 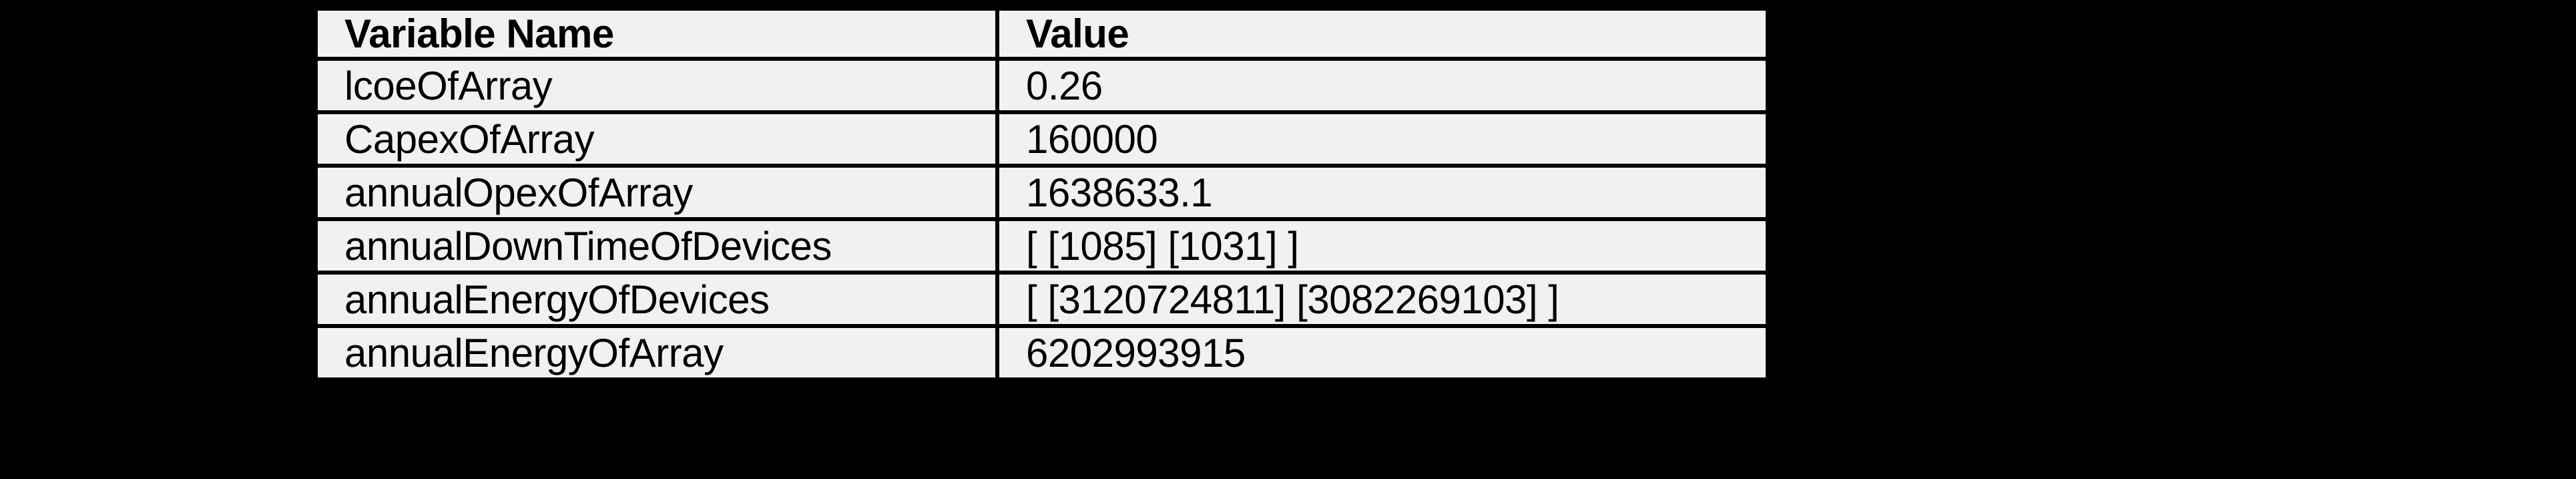 What do you see at coordinates (656, 353) in the screenshot?
I see `variable-name-cell: annualEnergyOfArray` at bounding box center [656, 353].